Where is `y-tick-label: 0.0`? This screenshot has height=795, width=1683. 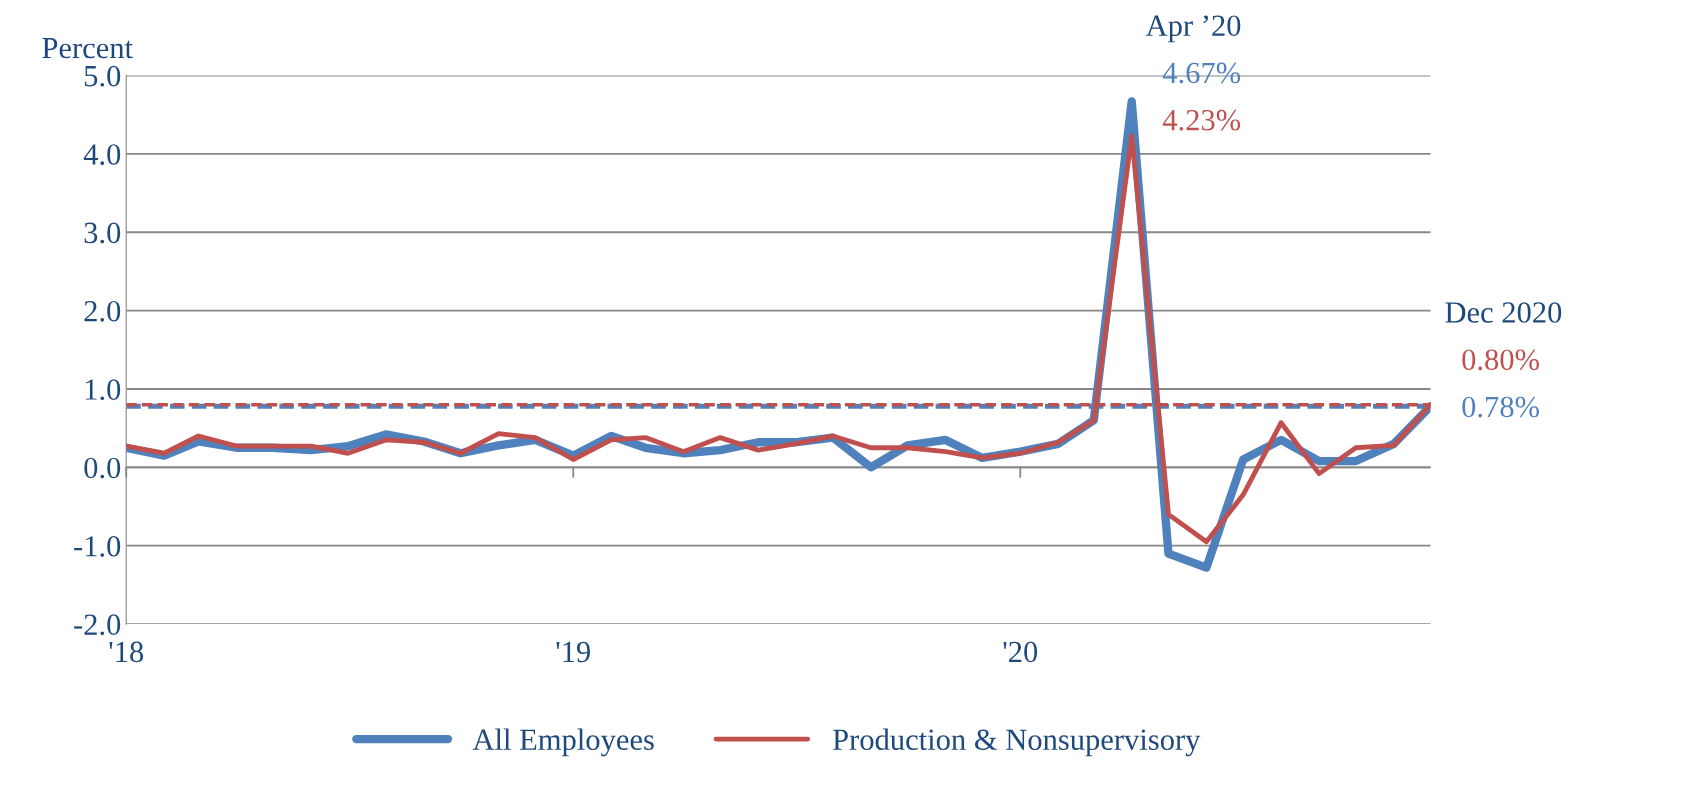
y-tick-label: 0.0 is located at coordinates (102, 468).